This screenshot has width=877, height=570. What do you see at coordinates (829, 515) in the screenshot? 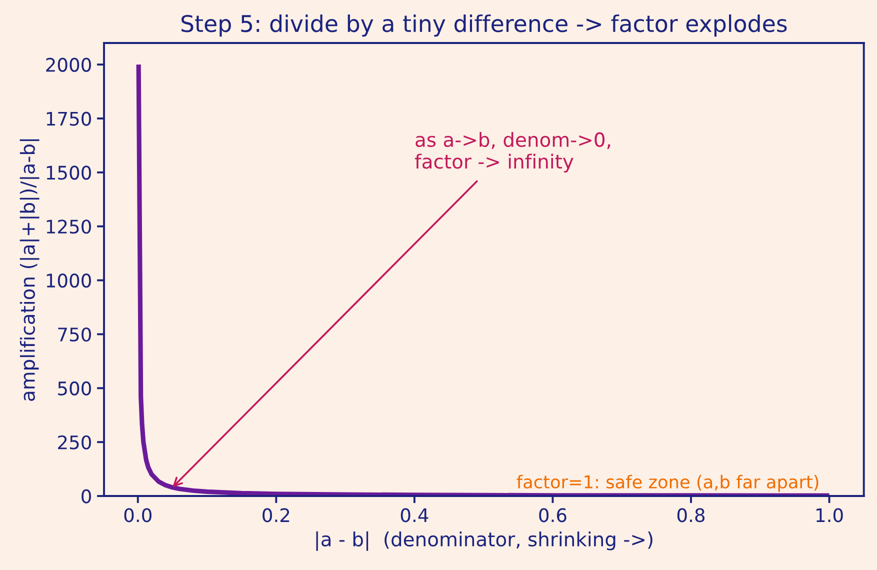
I see `x-tick-label: 1.0` at bounding box center [829, 515].